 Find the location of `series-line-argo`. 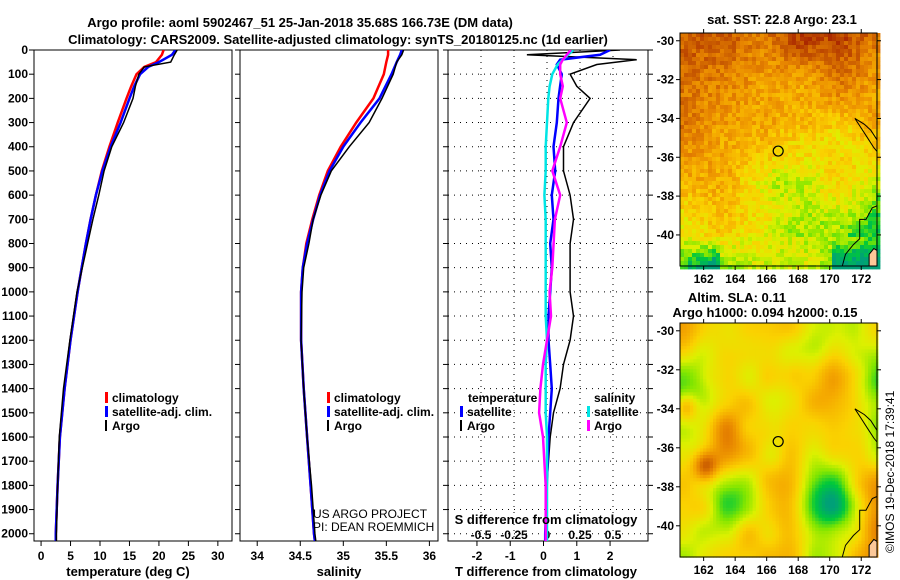

series-line-argo is located at coordinates (116, 295).